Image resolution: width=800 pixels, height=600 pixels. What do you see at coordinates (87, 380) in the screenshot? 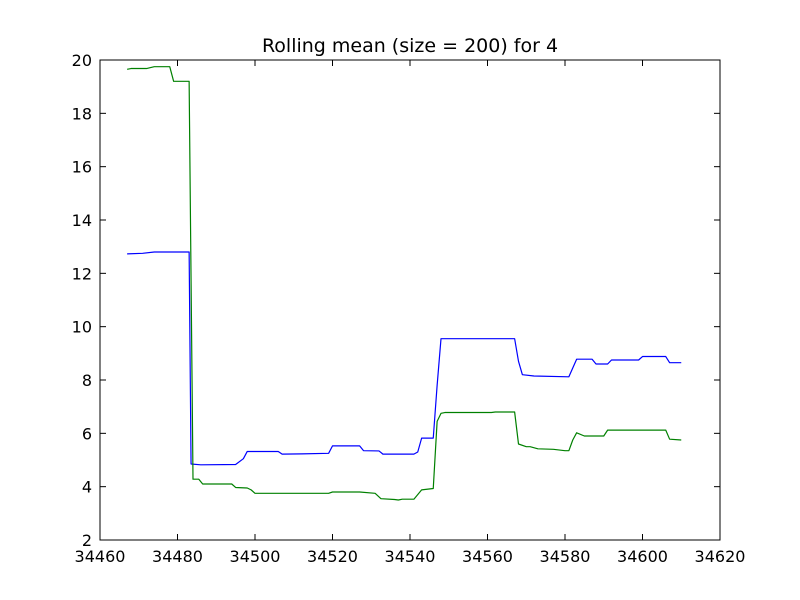
I see `y-tick-label-3: 8` at bounding box center [87, 380].